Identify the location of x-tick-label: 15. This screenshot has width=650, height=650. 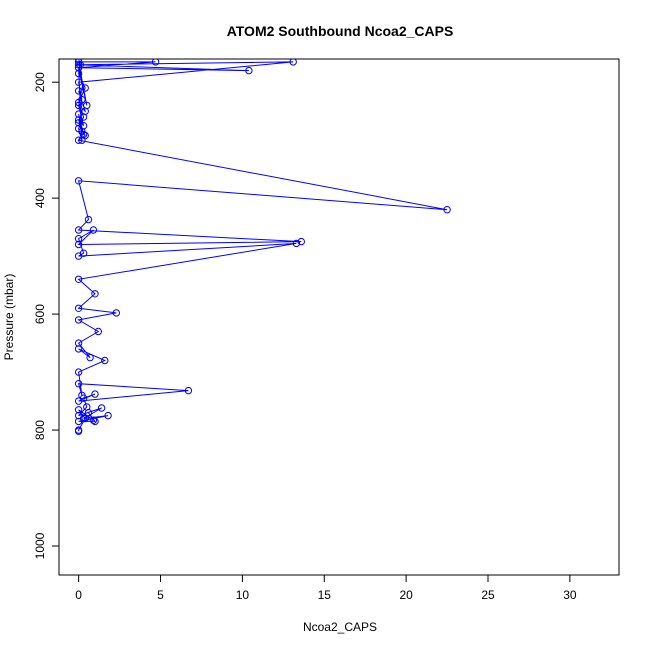
(325, 595).